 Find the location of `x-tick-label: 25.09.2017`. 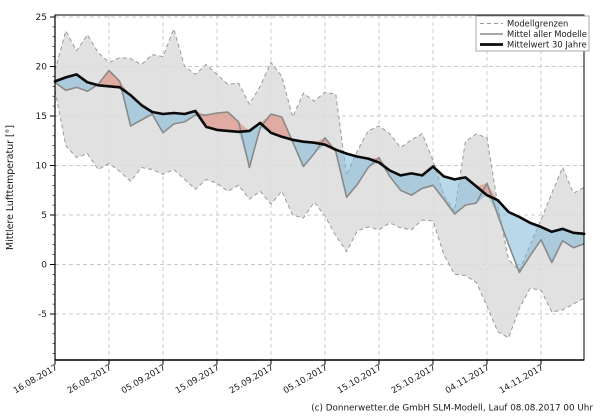

x-tick-label: 25.09.2017 is located at coordinates (252, 379).